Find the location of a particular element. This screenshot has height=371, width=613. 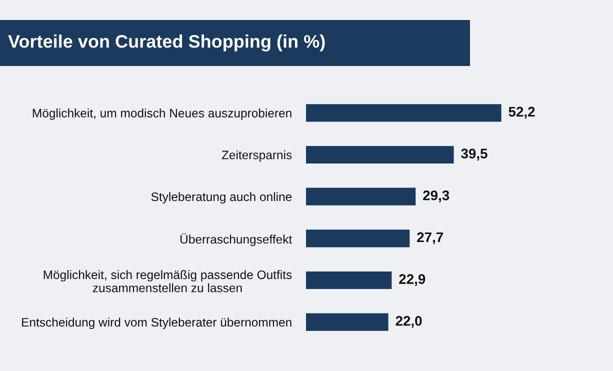

data-label: 27,7 is located at coordinates (430, 238).